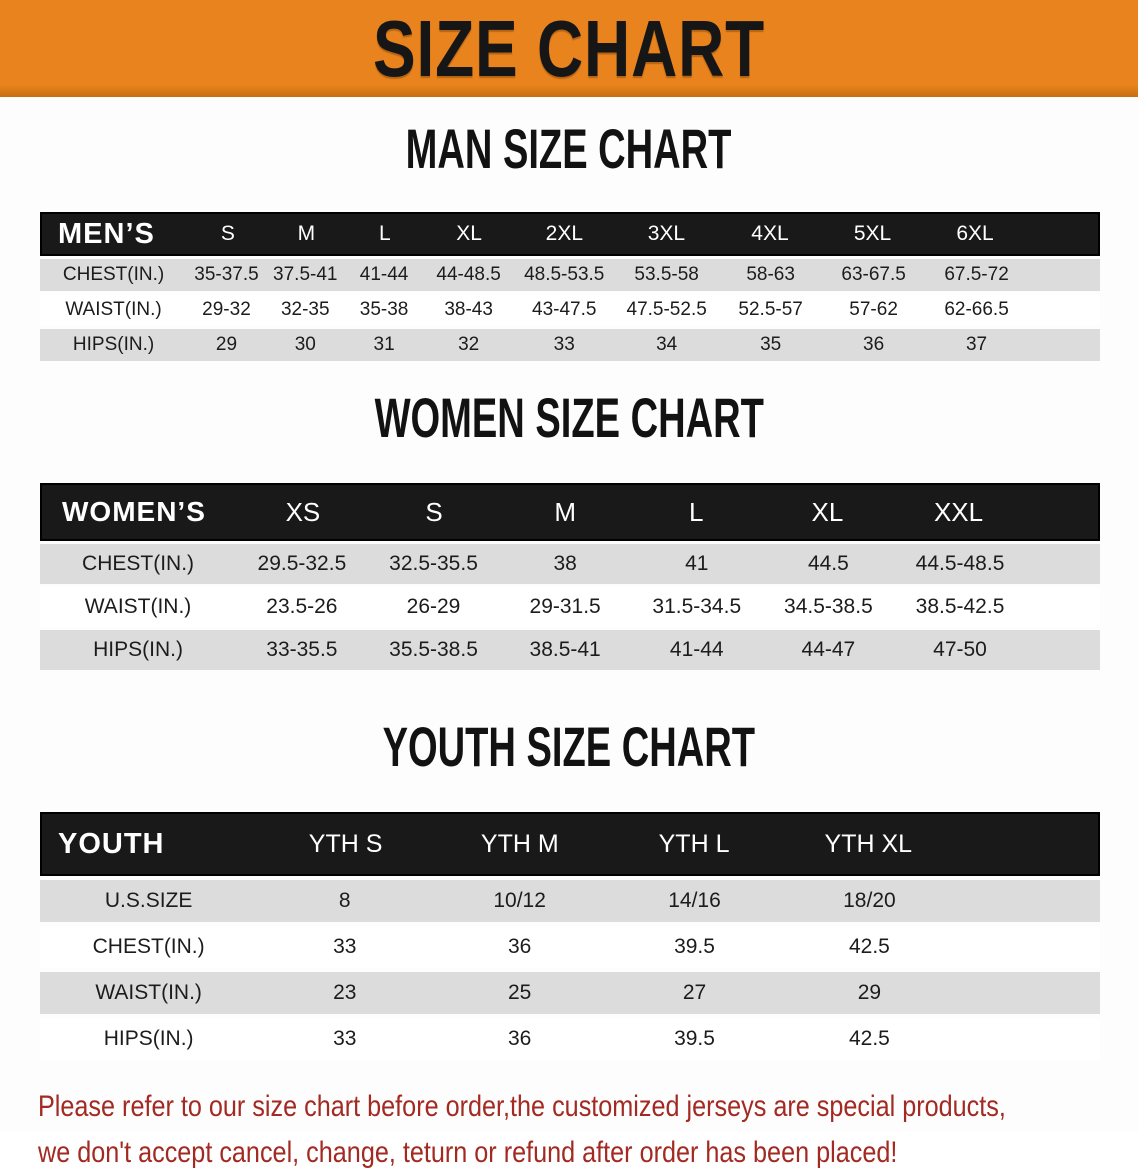 Image resolution: width=1138 pixels, height=1176 pixels. Describe the element at coordinates (666, 233) in the screenshot. I see `size-column-header: 3XL` at that location.